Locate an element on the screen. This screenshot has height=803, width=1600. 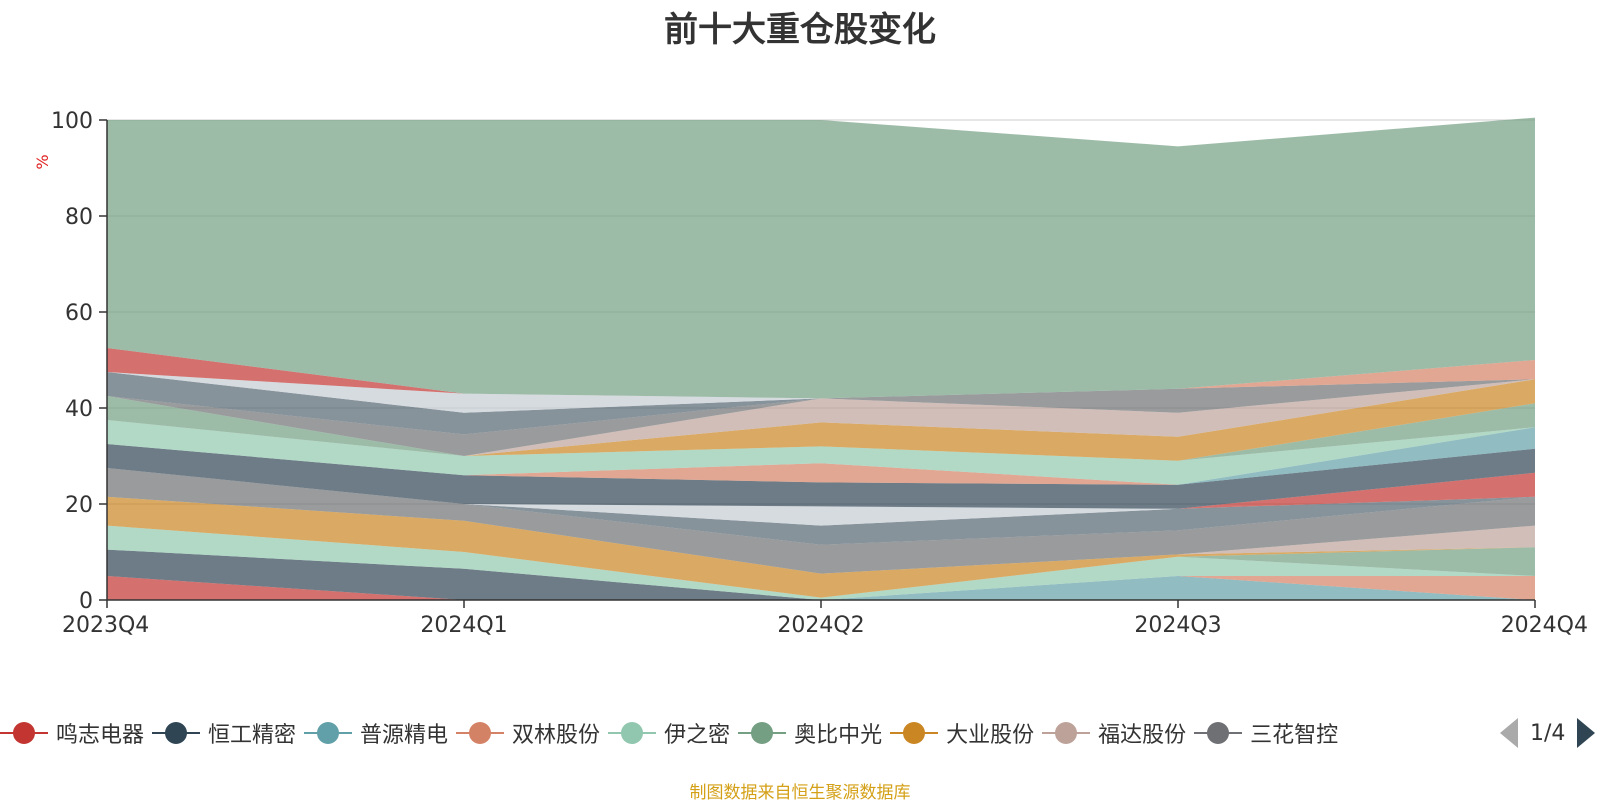
x-tick-label: 2023Q4 is located at coordinates (105, 625).